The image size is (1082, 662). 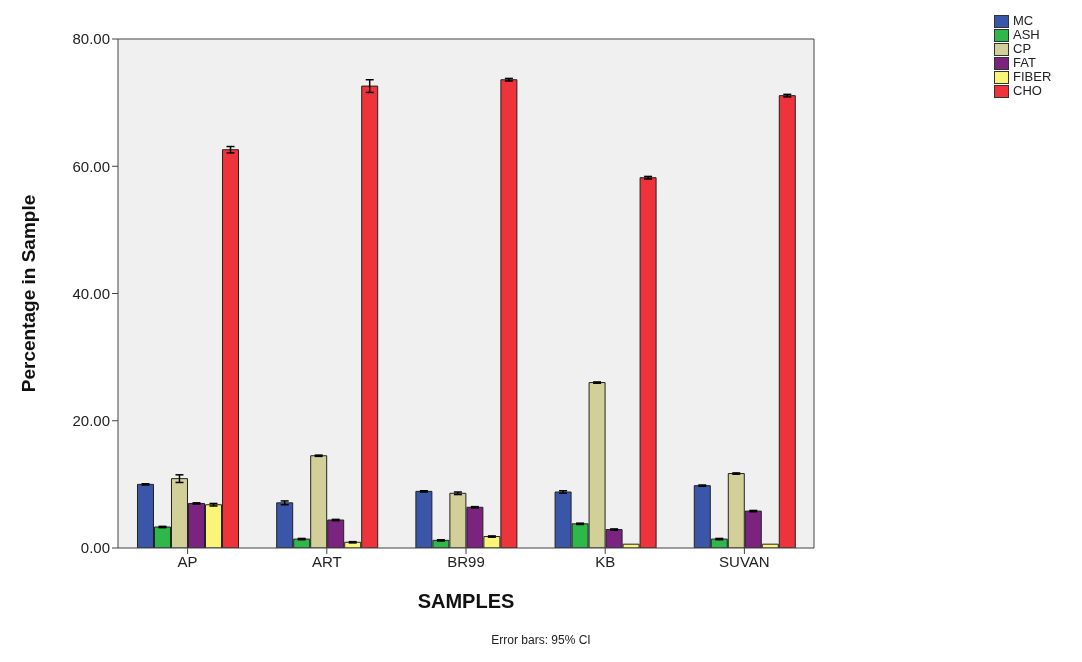 I want to click on y-tick-label: 0.00, so click(x=95, y=548).